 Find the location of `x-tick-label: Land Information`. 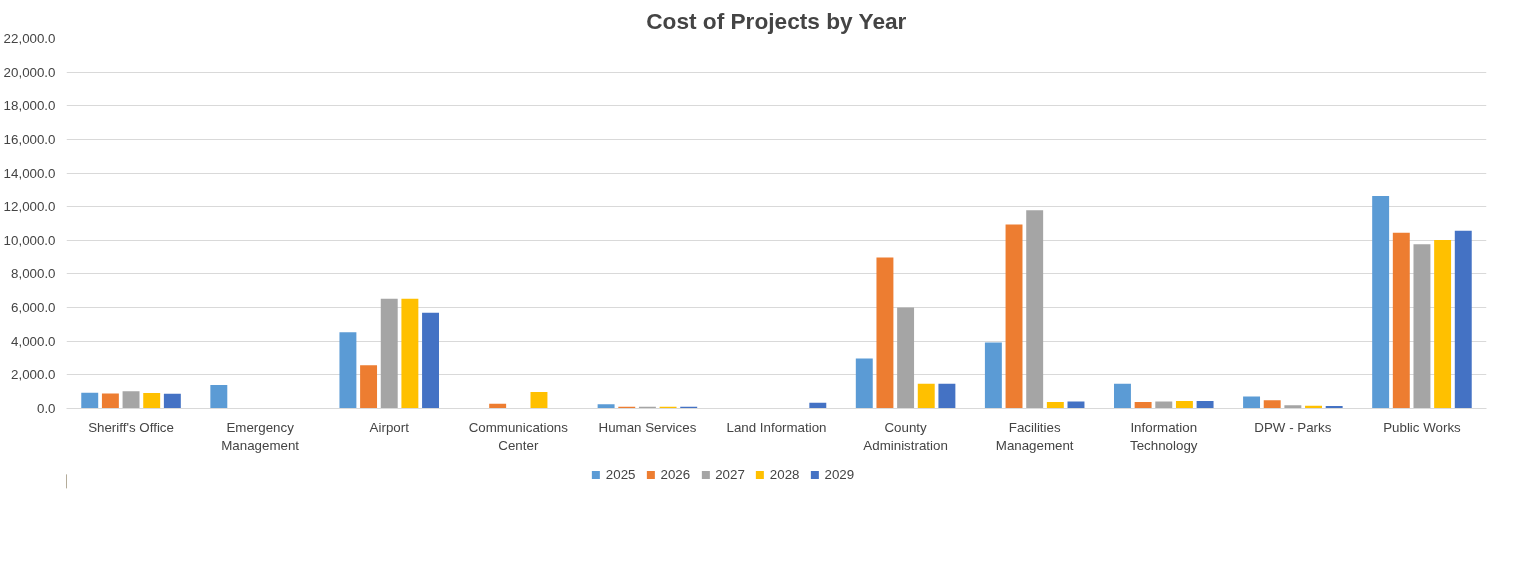

x-tick-label: Land Information is located at coordinates (776, 427).